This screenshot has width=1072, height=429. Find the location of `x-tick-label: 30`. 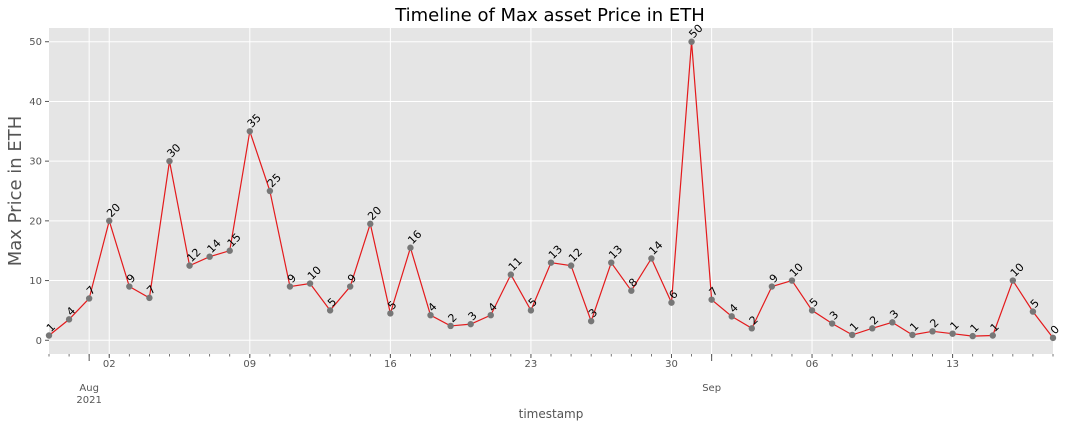

x-tick-label: 30 is located at coordinates (671, 364).